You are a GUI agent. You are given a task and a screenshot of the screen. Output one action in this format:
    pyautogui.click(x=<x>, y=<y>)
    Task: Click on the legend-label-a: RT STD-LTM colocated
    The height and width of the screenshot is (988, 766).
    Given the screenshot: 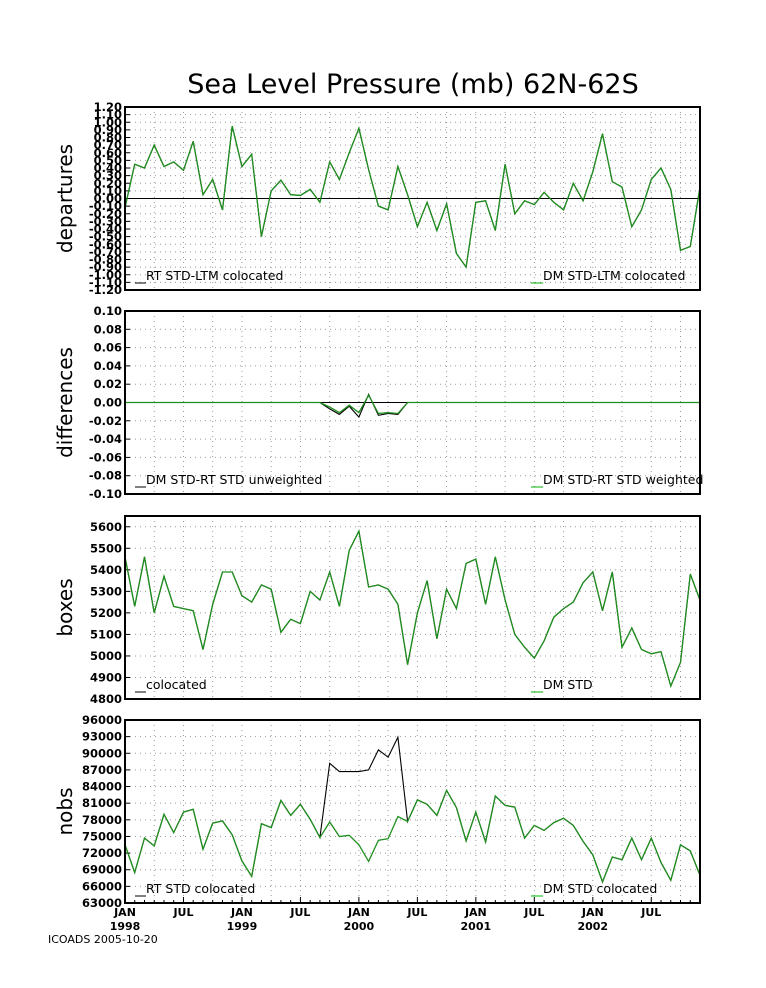 What is the action you would take?
    pyautogui.click(x=214, y=275)
    